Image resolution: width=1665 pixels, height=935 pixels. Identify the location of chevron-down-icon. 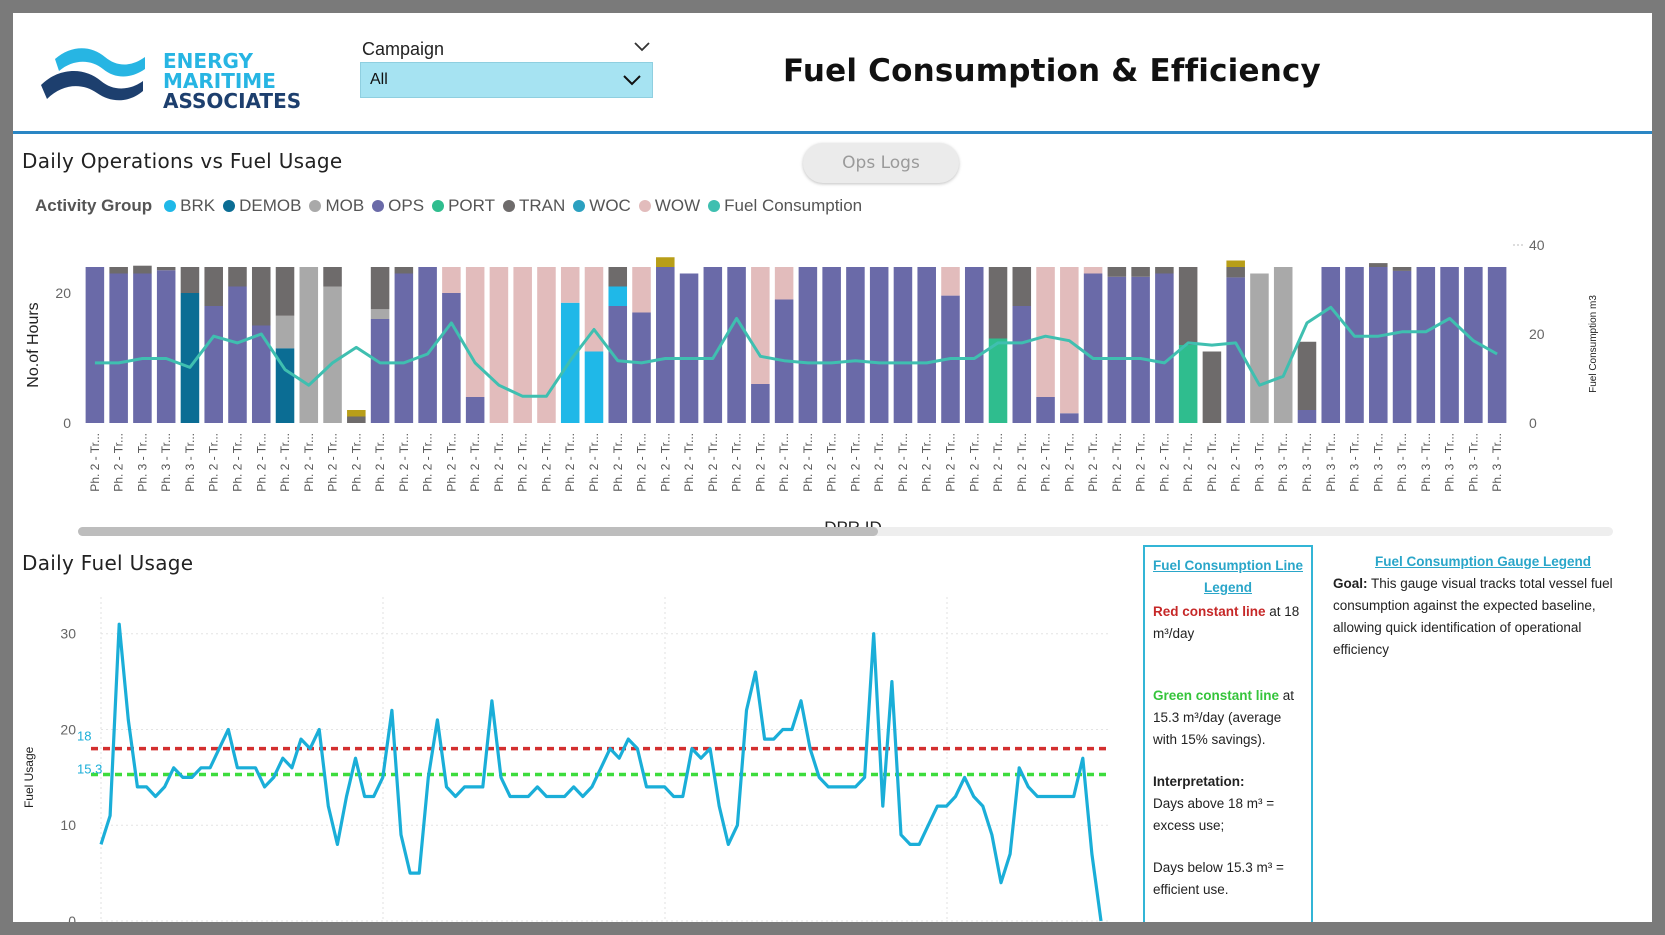
(642, 46).